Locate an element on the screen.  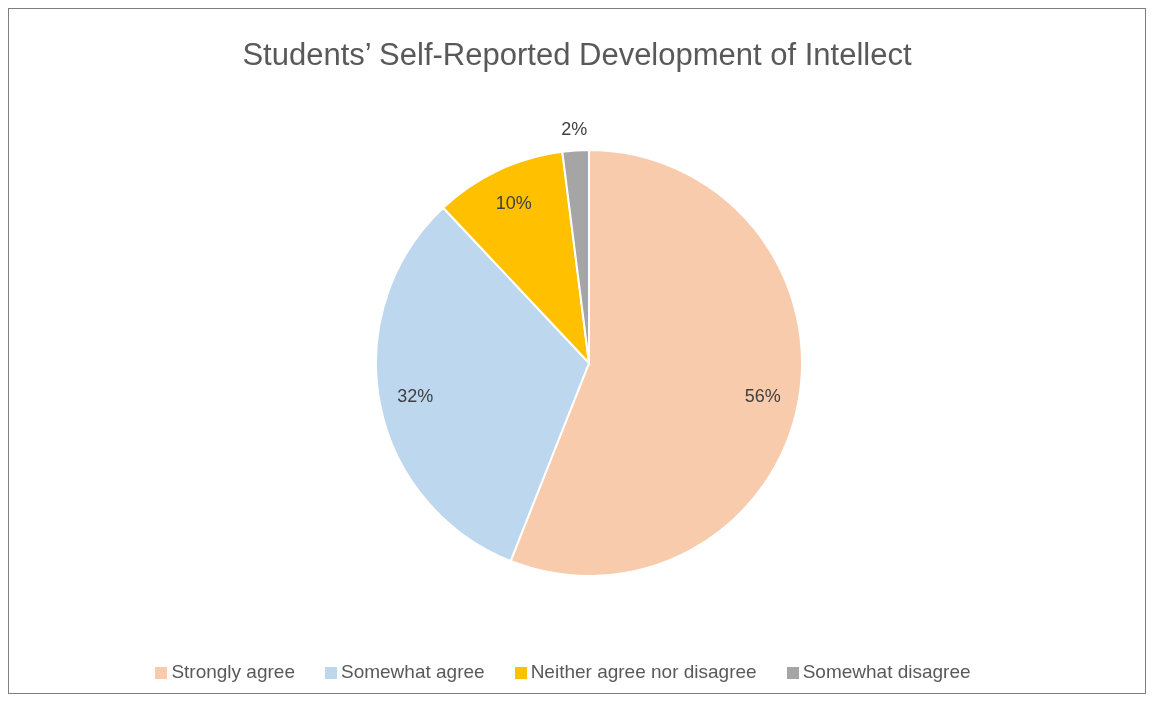
data-label: 56% is located at coordinates (762, 396).